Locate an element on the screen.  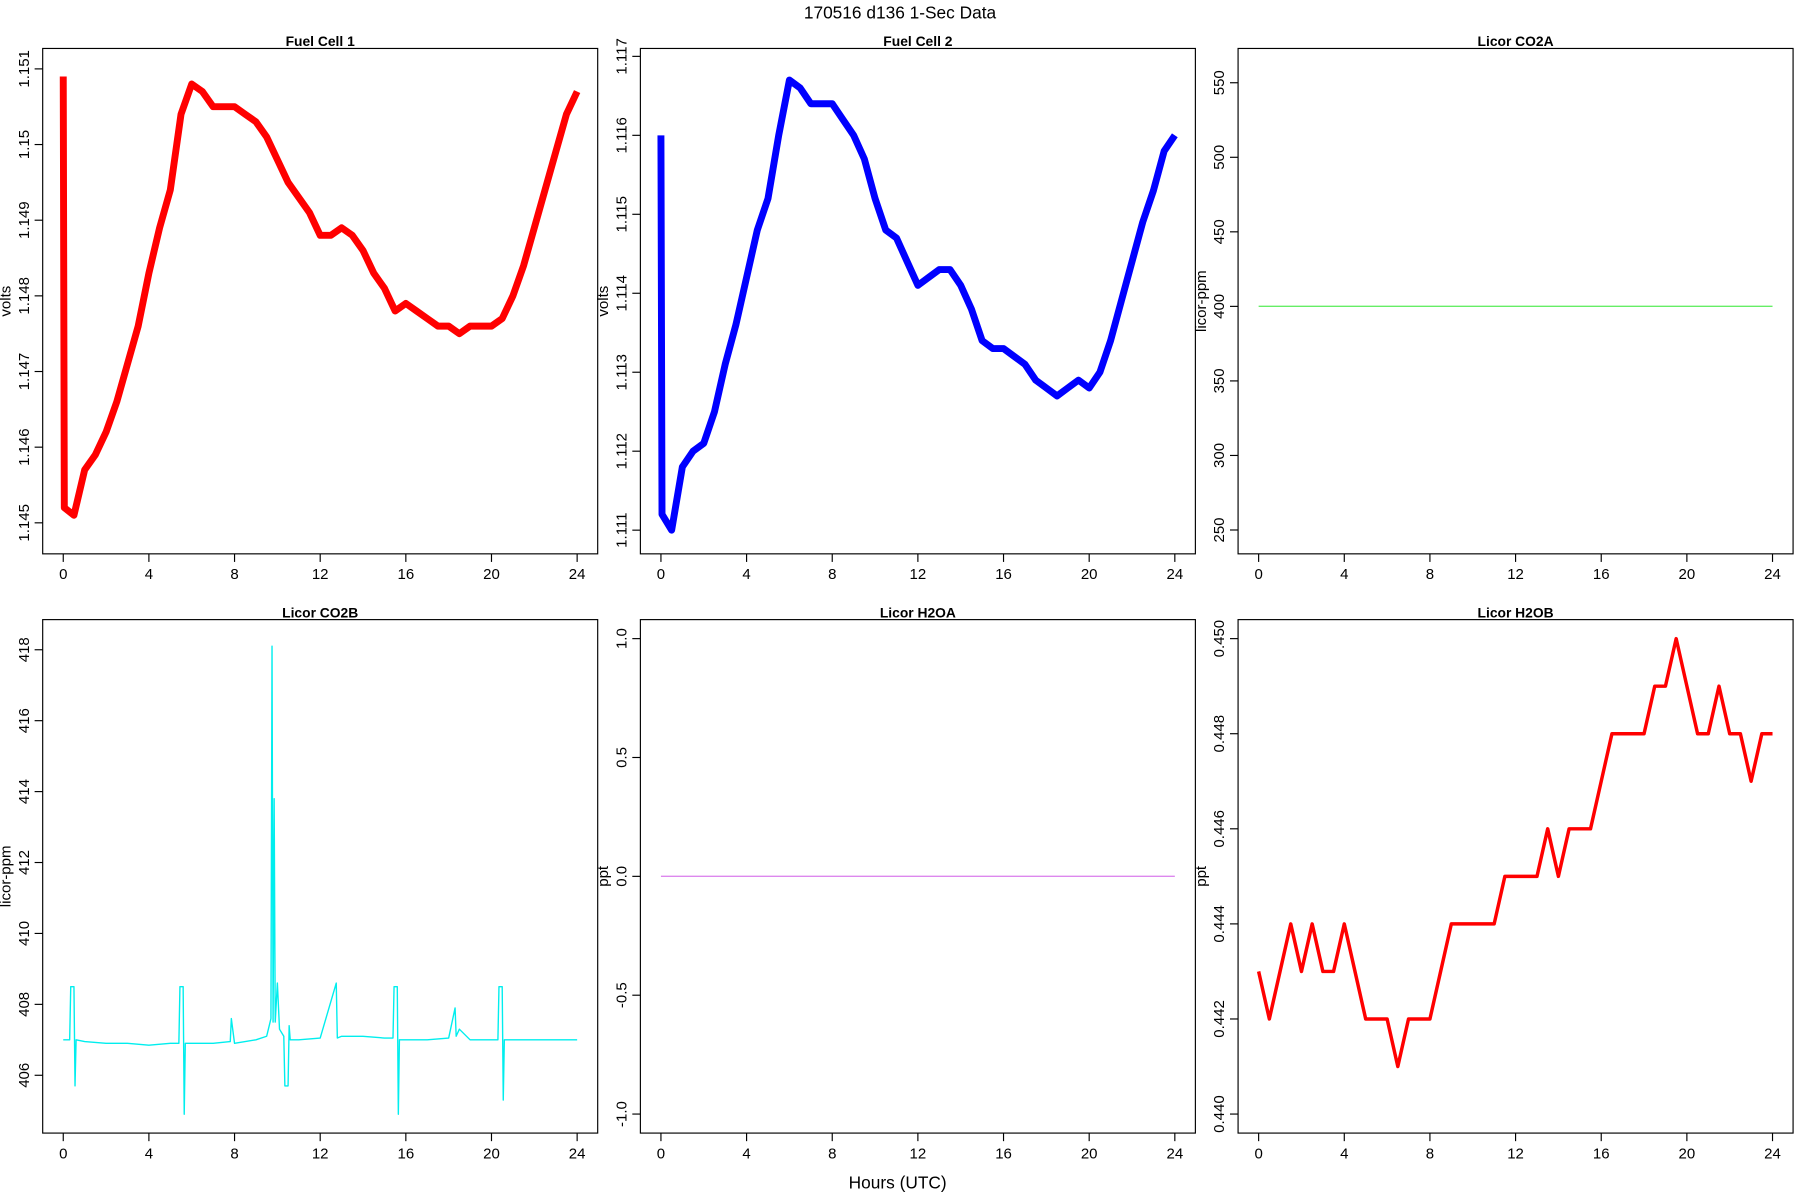
y-tick-label: 406 is located at coordinates (24, 1075).